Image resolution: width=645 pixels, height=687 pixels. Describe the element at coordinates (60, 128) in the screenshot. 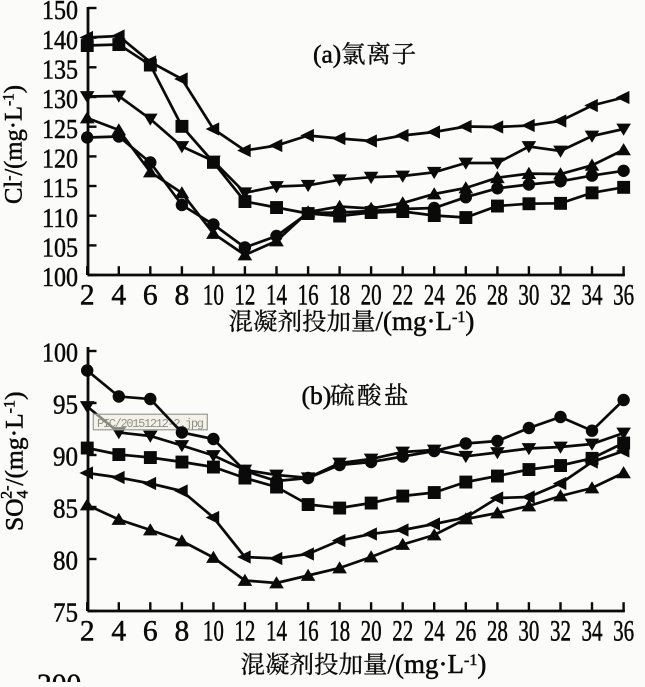

I see `svg-text: 125` at that location.